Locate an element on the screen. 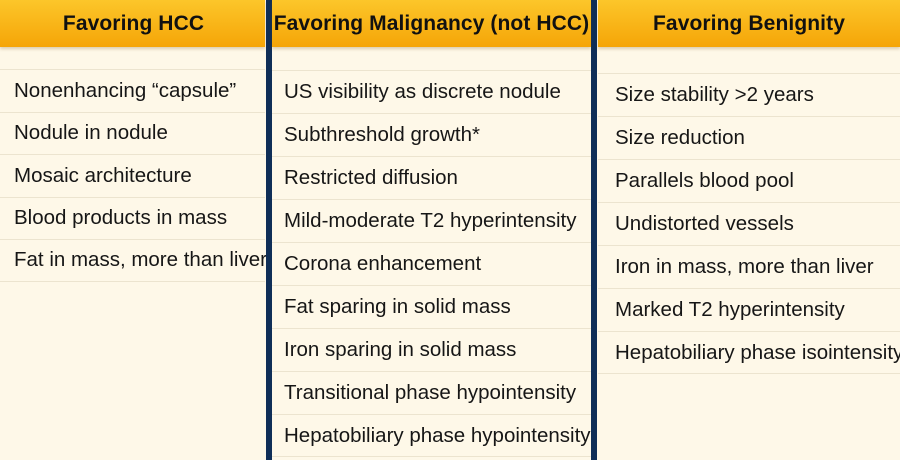 Image resolution: width=900 pixels, height=460 pixels. list-item: Hepatobiliary phase hypointensity is located at coordinates (431, 435).